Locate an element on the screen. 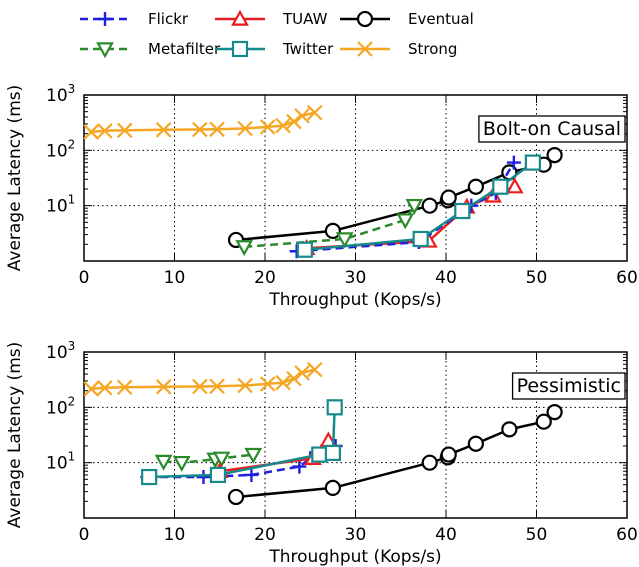  panel-title-text: Pessimistic is located at coordinates (569, 386).